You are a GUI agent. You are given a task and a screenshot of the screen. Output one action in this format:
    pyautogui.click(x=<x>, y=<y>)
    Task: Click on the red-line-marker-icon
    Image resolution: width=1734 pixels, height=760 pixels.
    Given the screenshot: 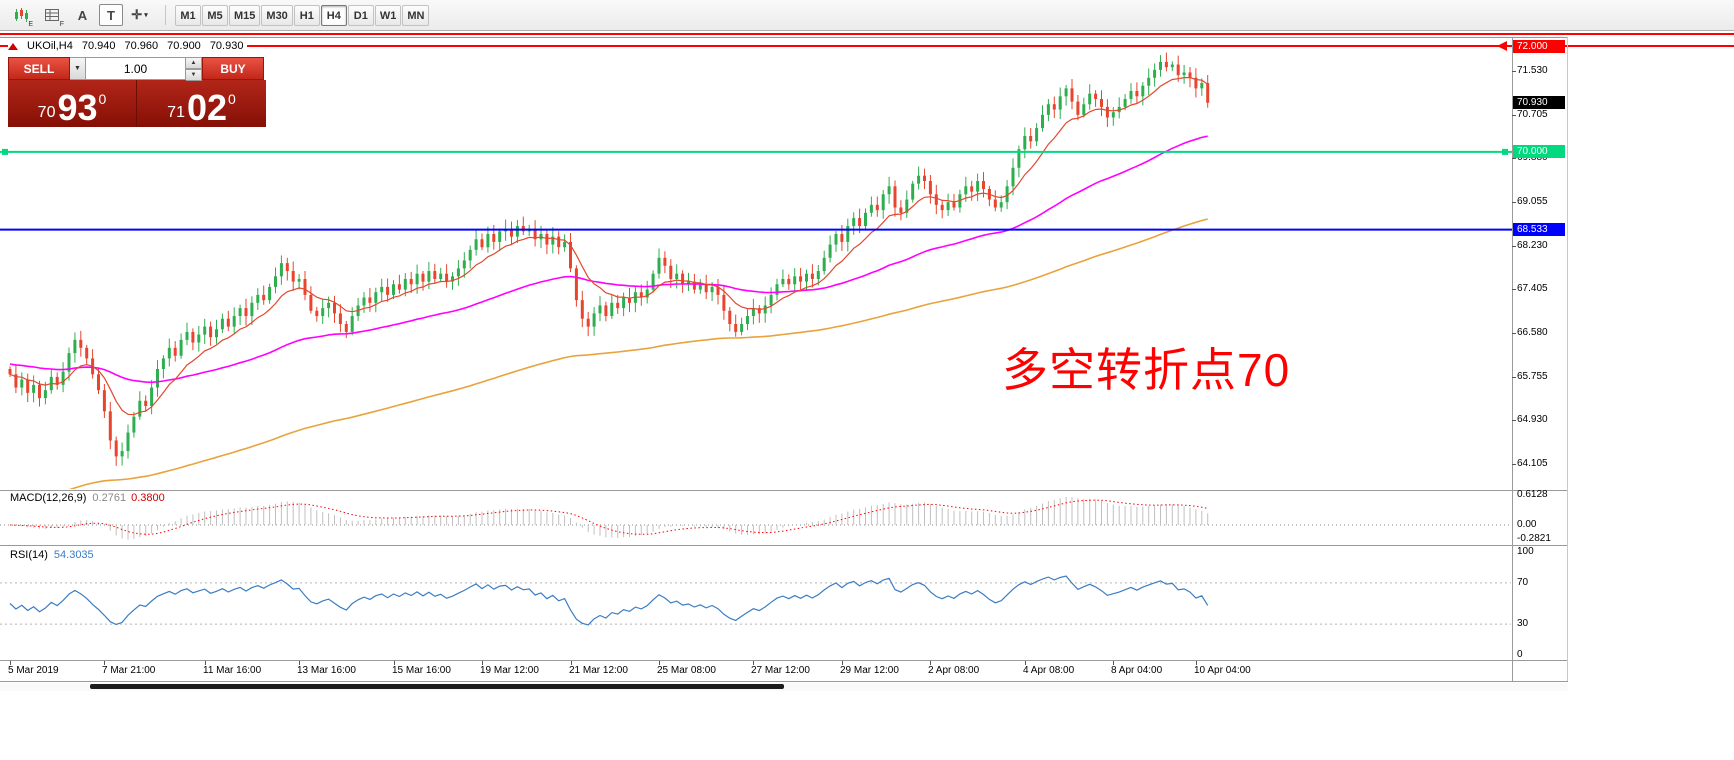 What is the action you would take?
    pyautogui.click(x=13, y=46)
    